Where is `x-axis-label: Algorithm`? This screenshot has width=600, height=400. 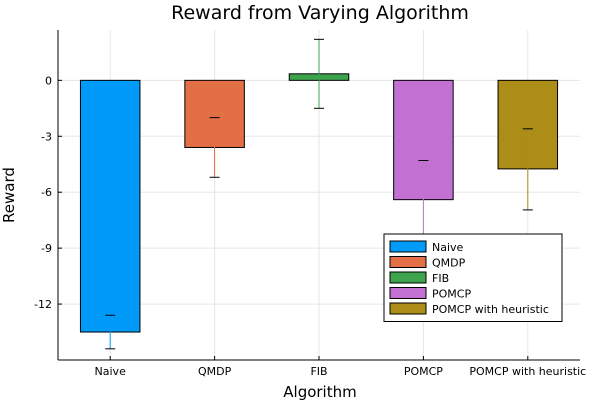 x-axis-label: Algorithm is located at coordinates (319, 391).